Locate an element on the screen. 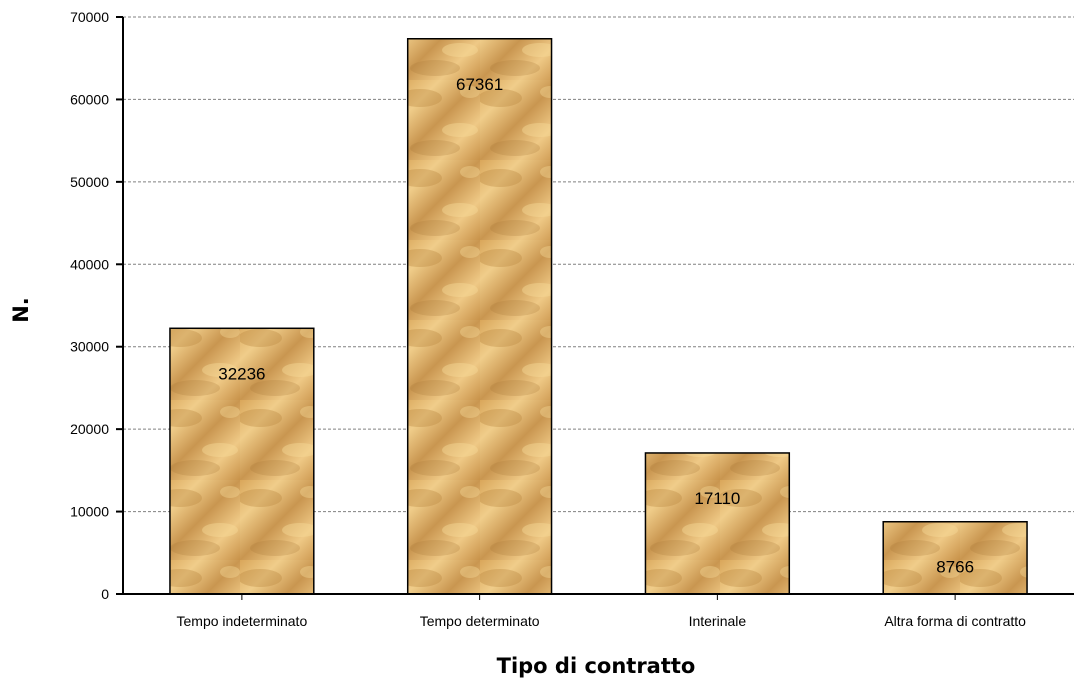 The height and width of the screenshot is (686, 1074). y-tick-label: 60000 is located at coordinates (89, 99).